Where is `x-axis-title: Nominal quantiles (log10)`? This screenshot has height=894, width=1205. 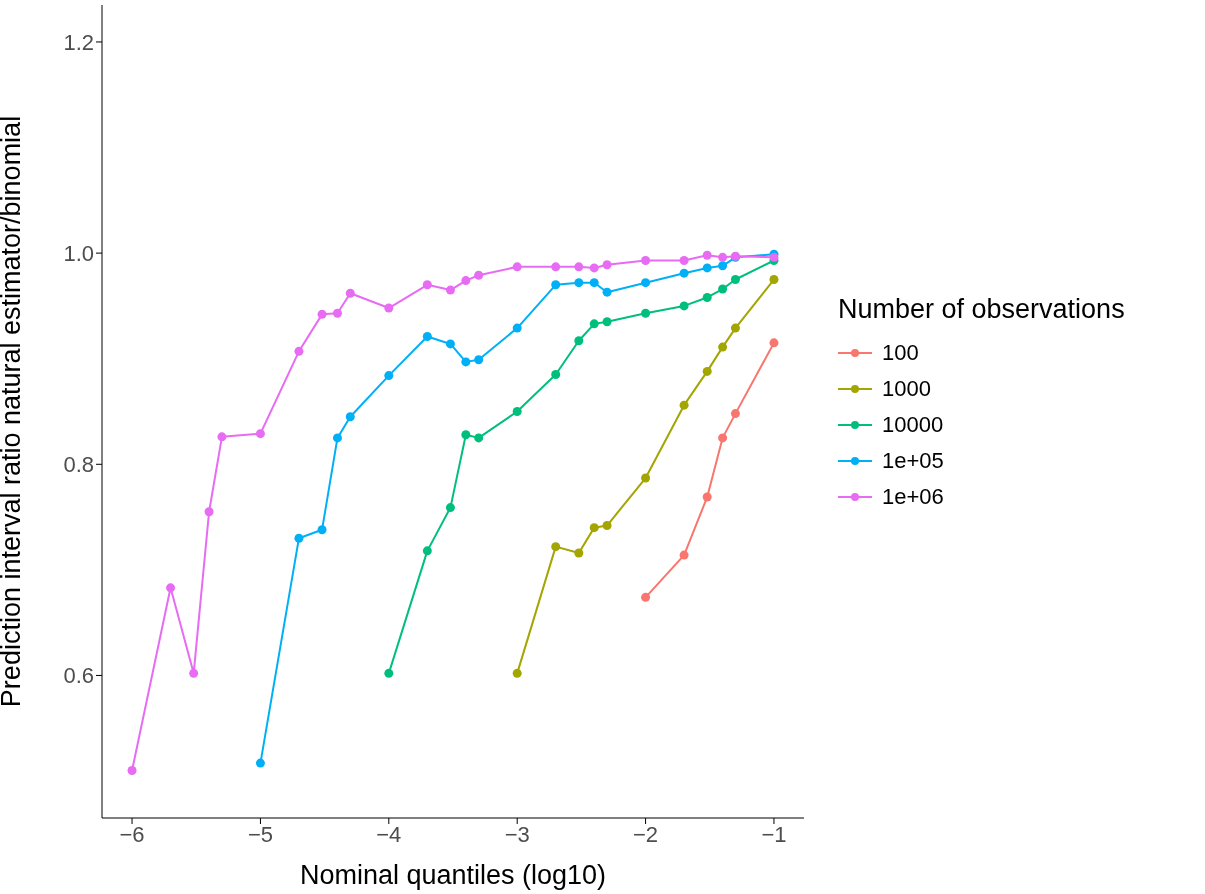
x-axis-title: Nominal quantiles (log10) is located at coordinates (453, 875).